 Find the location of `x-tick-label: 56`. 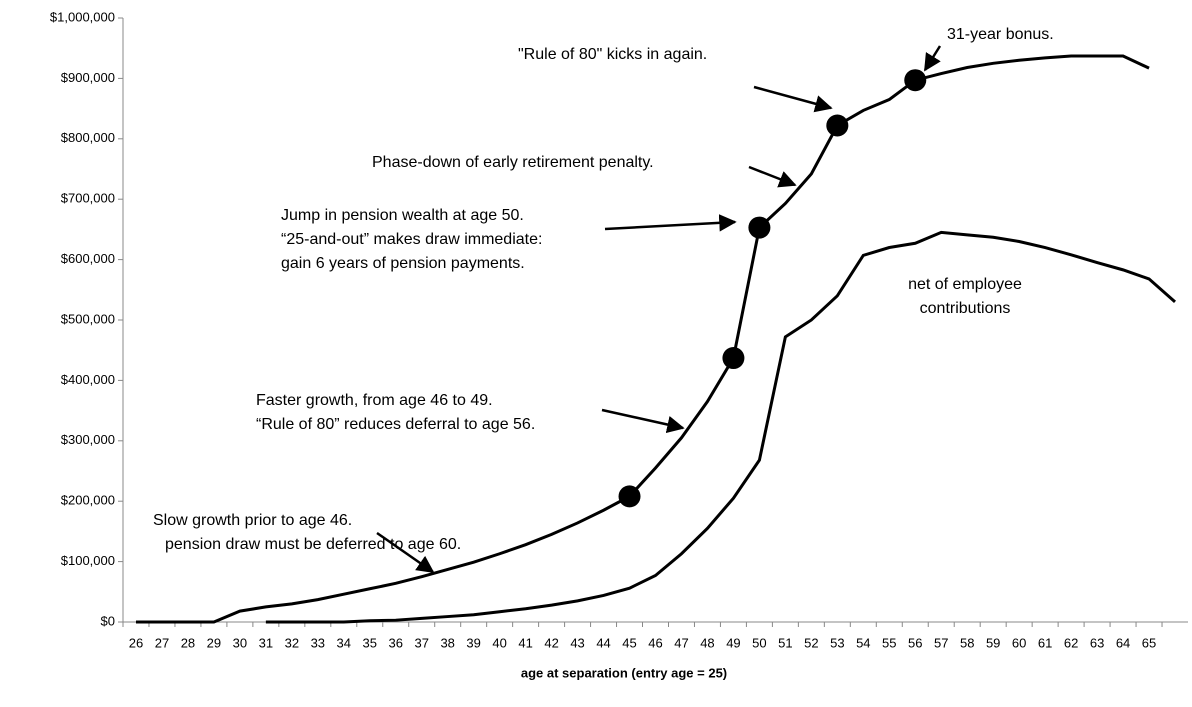

x-tick-label: 56 is located at coordinates (915, 642).